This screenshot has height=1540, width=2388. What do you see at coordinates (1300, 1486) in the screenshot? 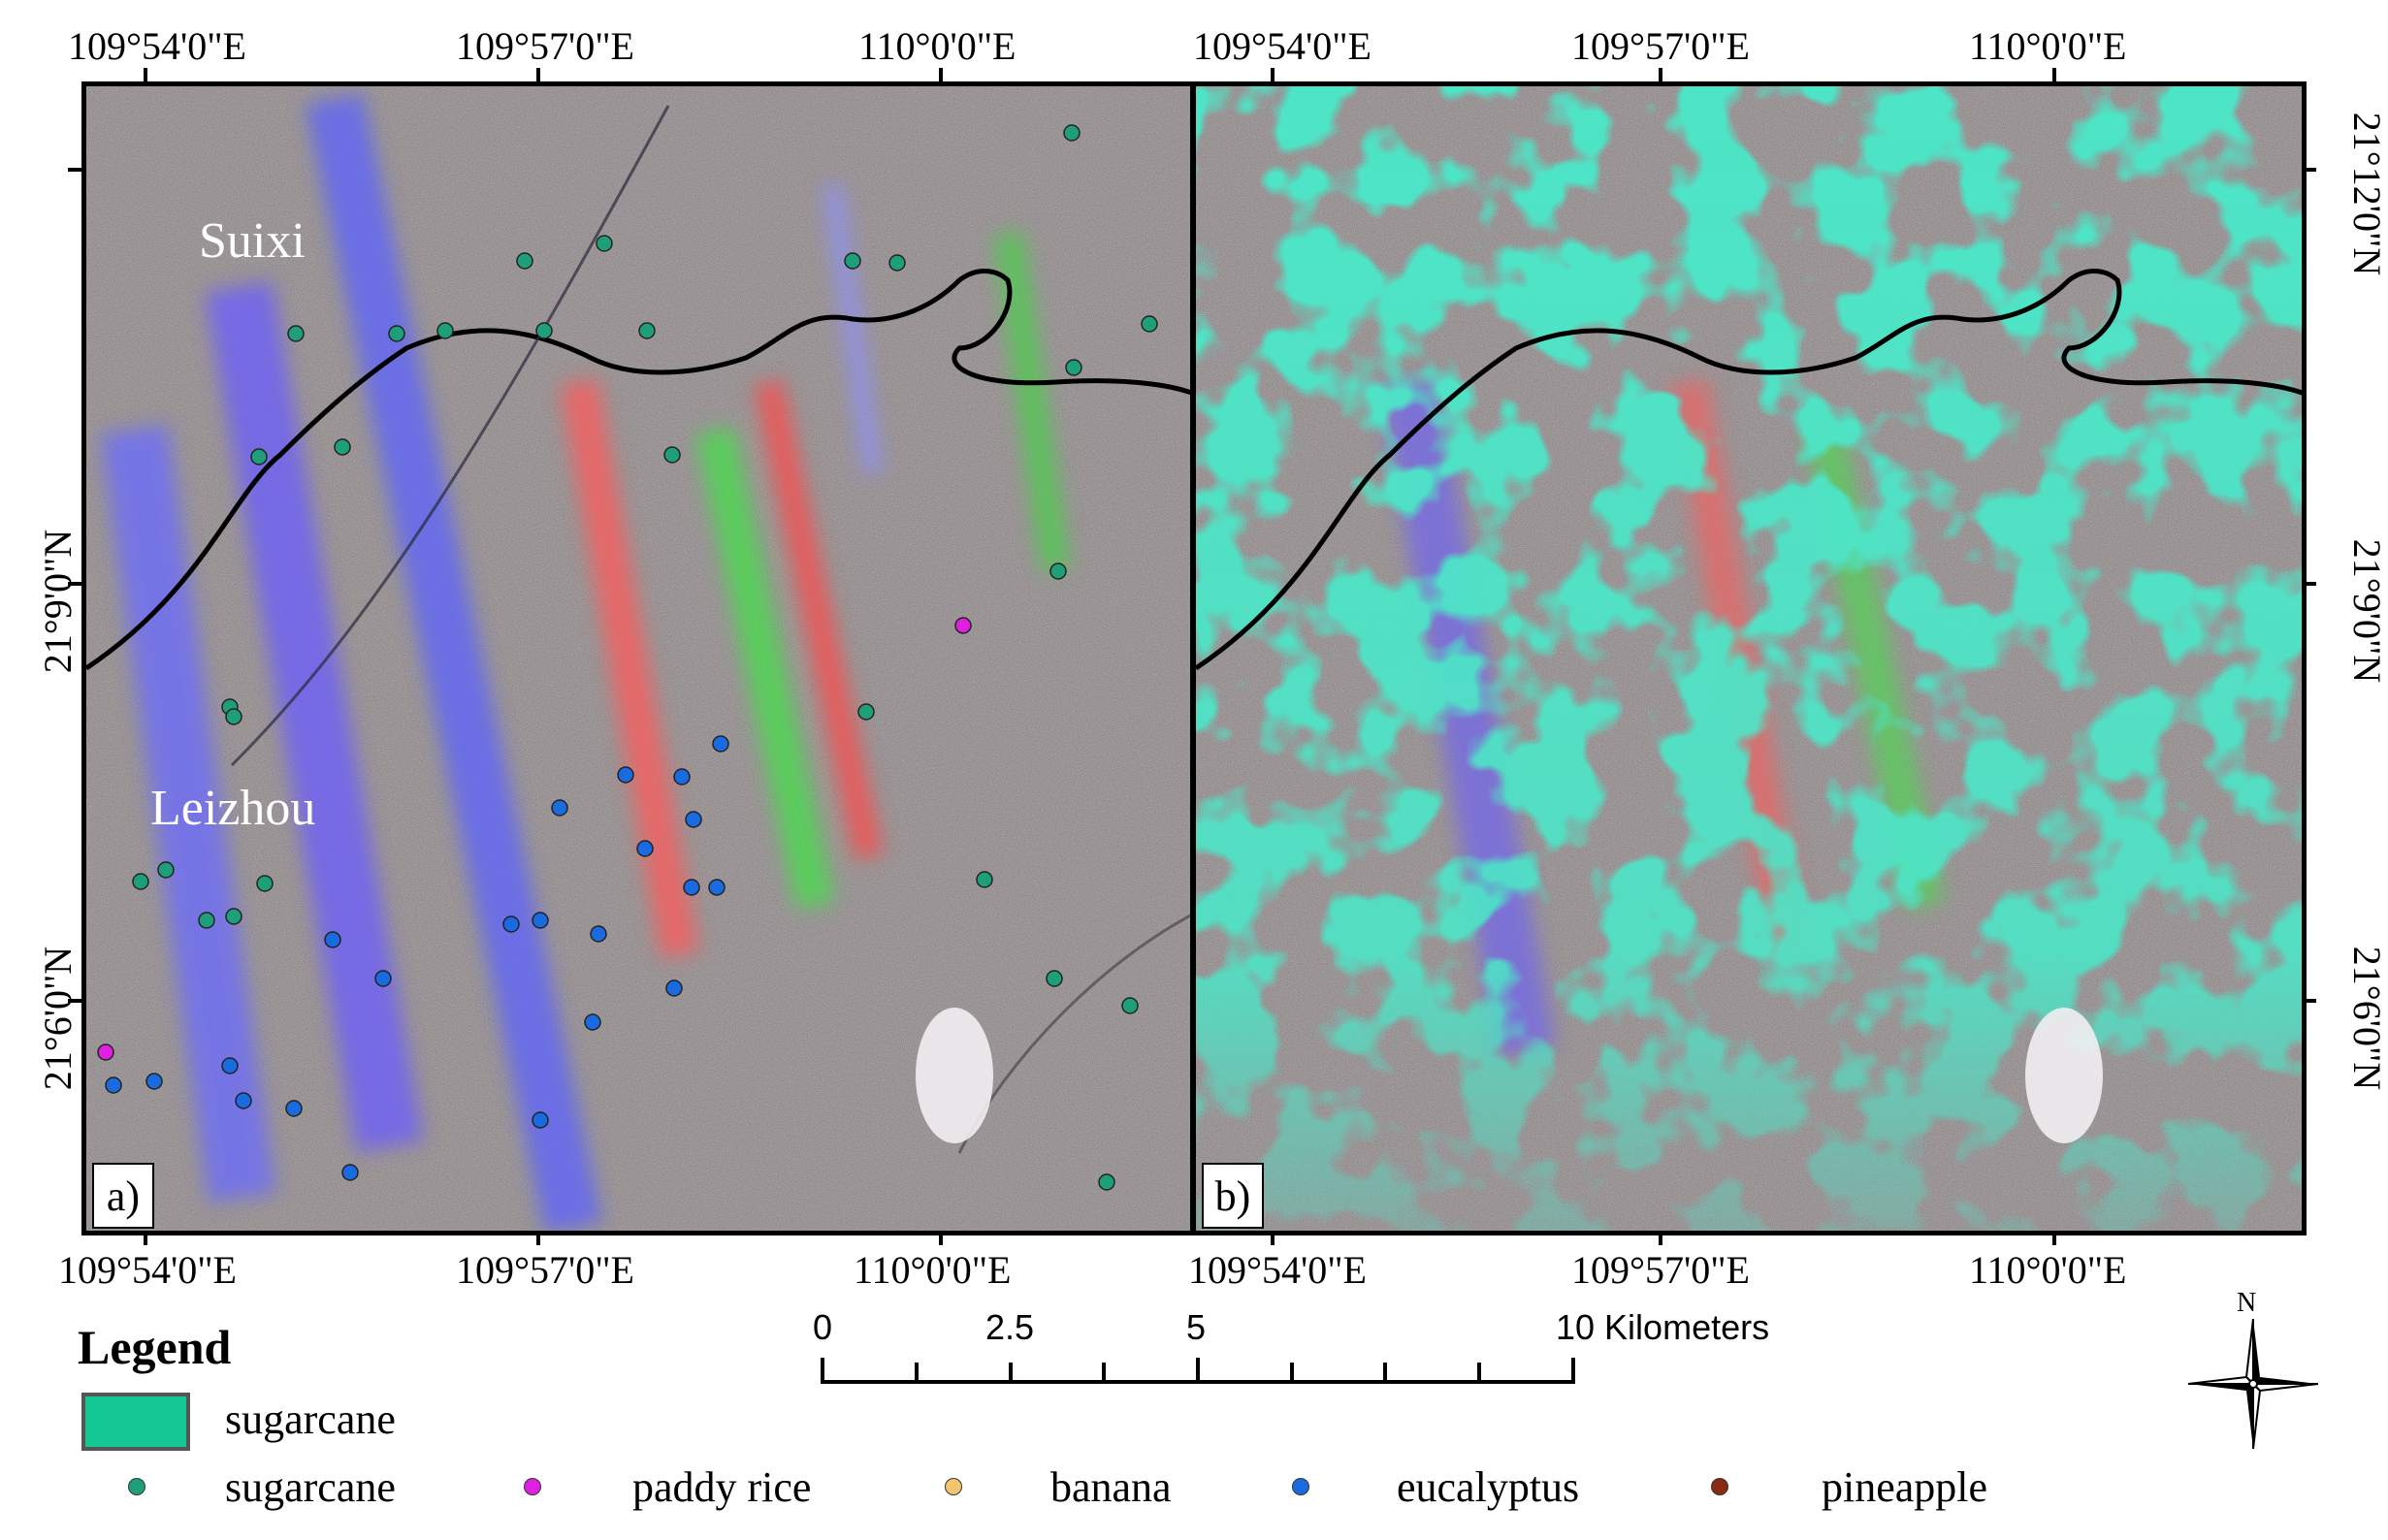
I see `legend-dot-eucalyptus` at bounding box center [1300, 1486].